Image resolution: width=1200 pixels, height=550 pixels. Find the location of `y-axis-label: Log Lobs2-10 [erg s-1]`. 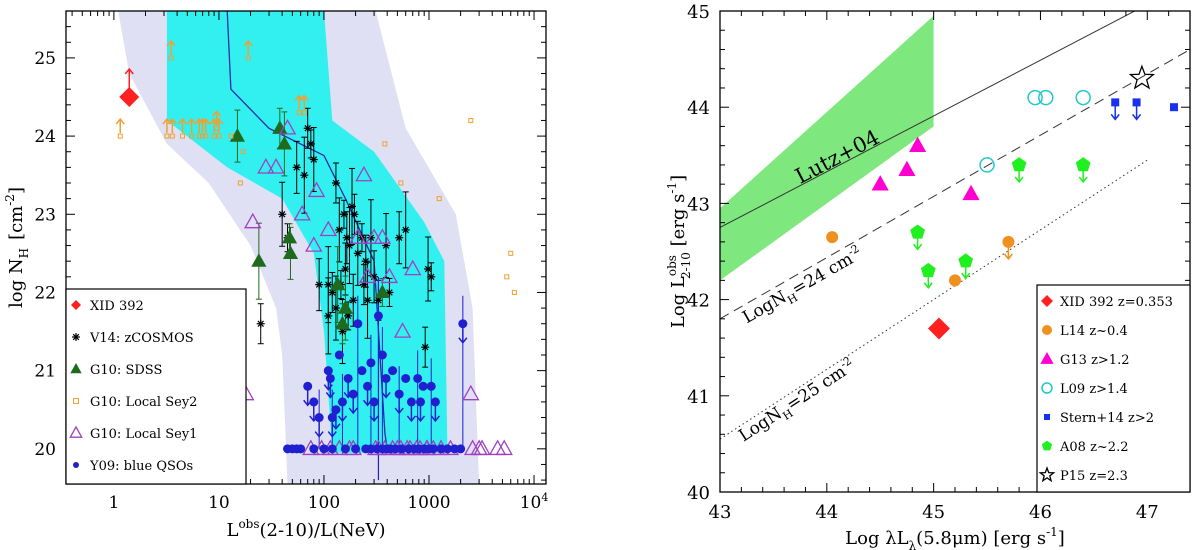

y-axis-label: Log Lobs2-10 [erg s-1] is located at coordinates (679, 251).